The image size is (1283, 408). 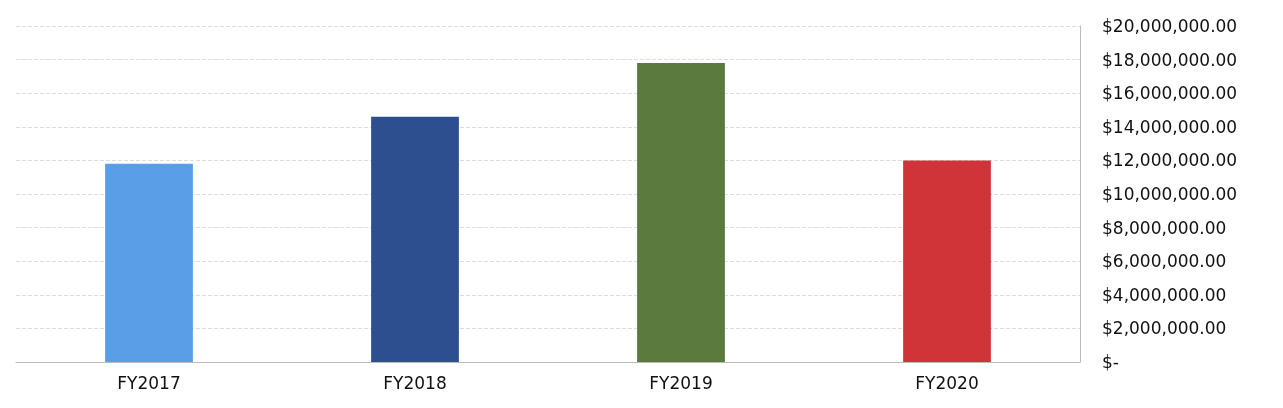 I want to click on x-tick-label: FY2020, so click(x=947, y=382).